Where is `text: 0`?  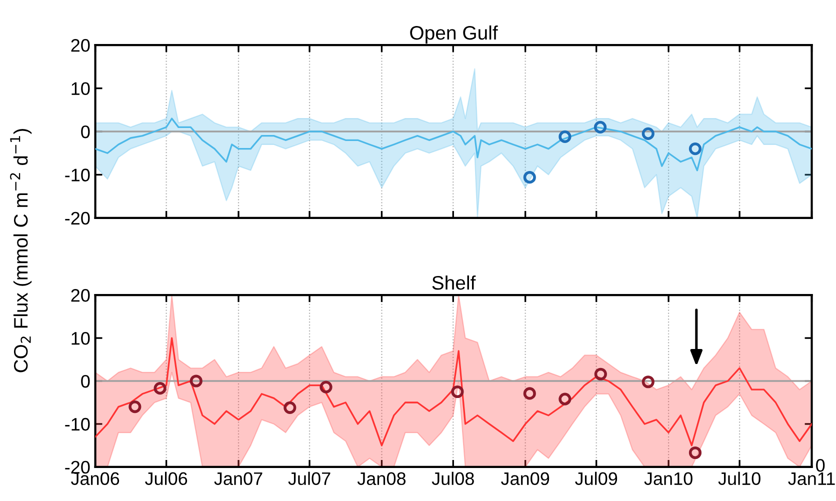
text: 0 is located at coordinates (820, 465).